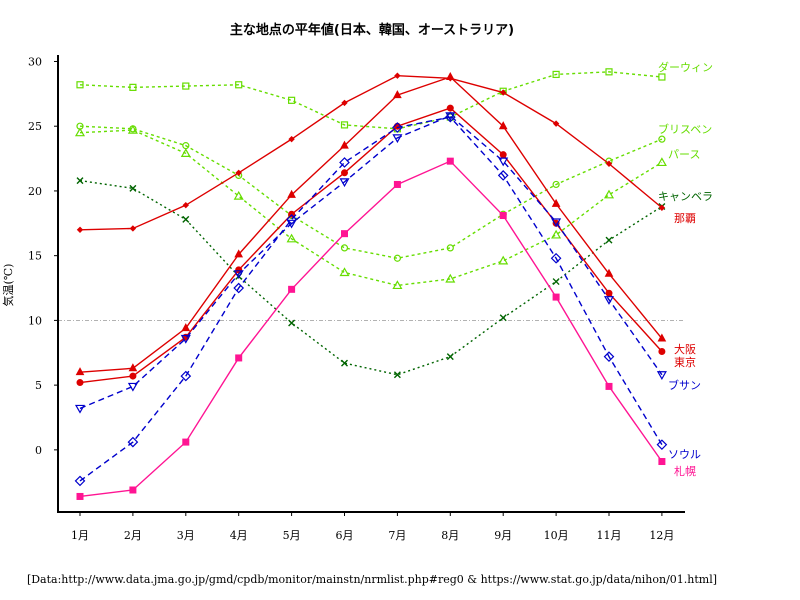  I want to click on y-tick-label: 10, so click(35, 320).